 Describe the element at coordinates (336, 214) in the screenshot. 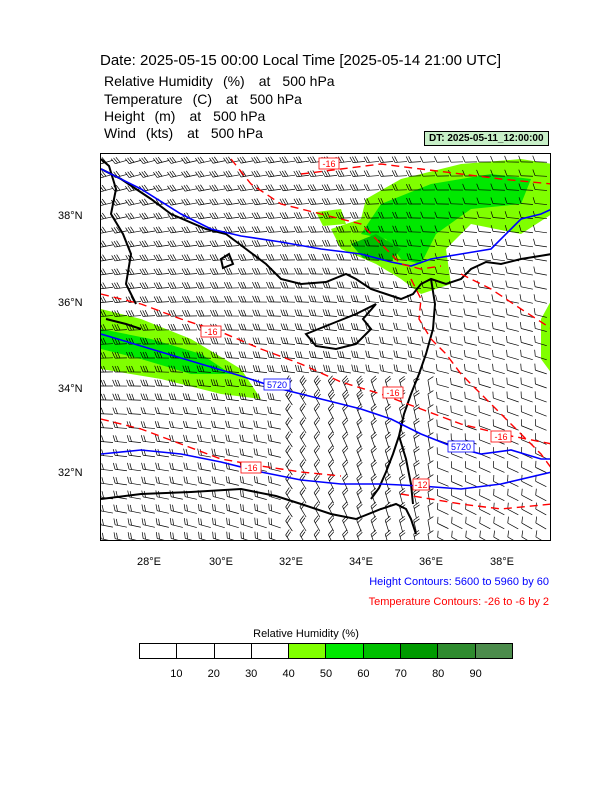

I see `temp-contour` at that location.